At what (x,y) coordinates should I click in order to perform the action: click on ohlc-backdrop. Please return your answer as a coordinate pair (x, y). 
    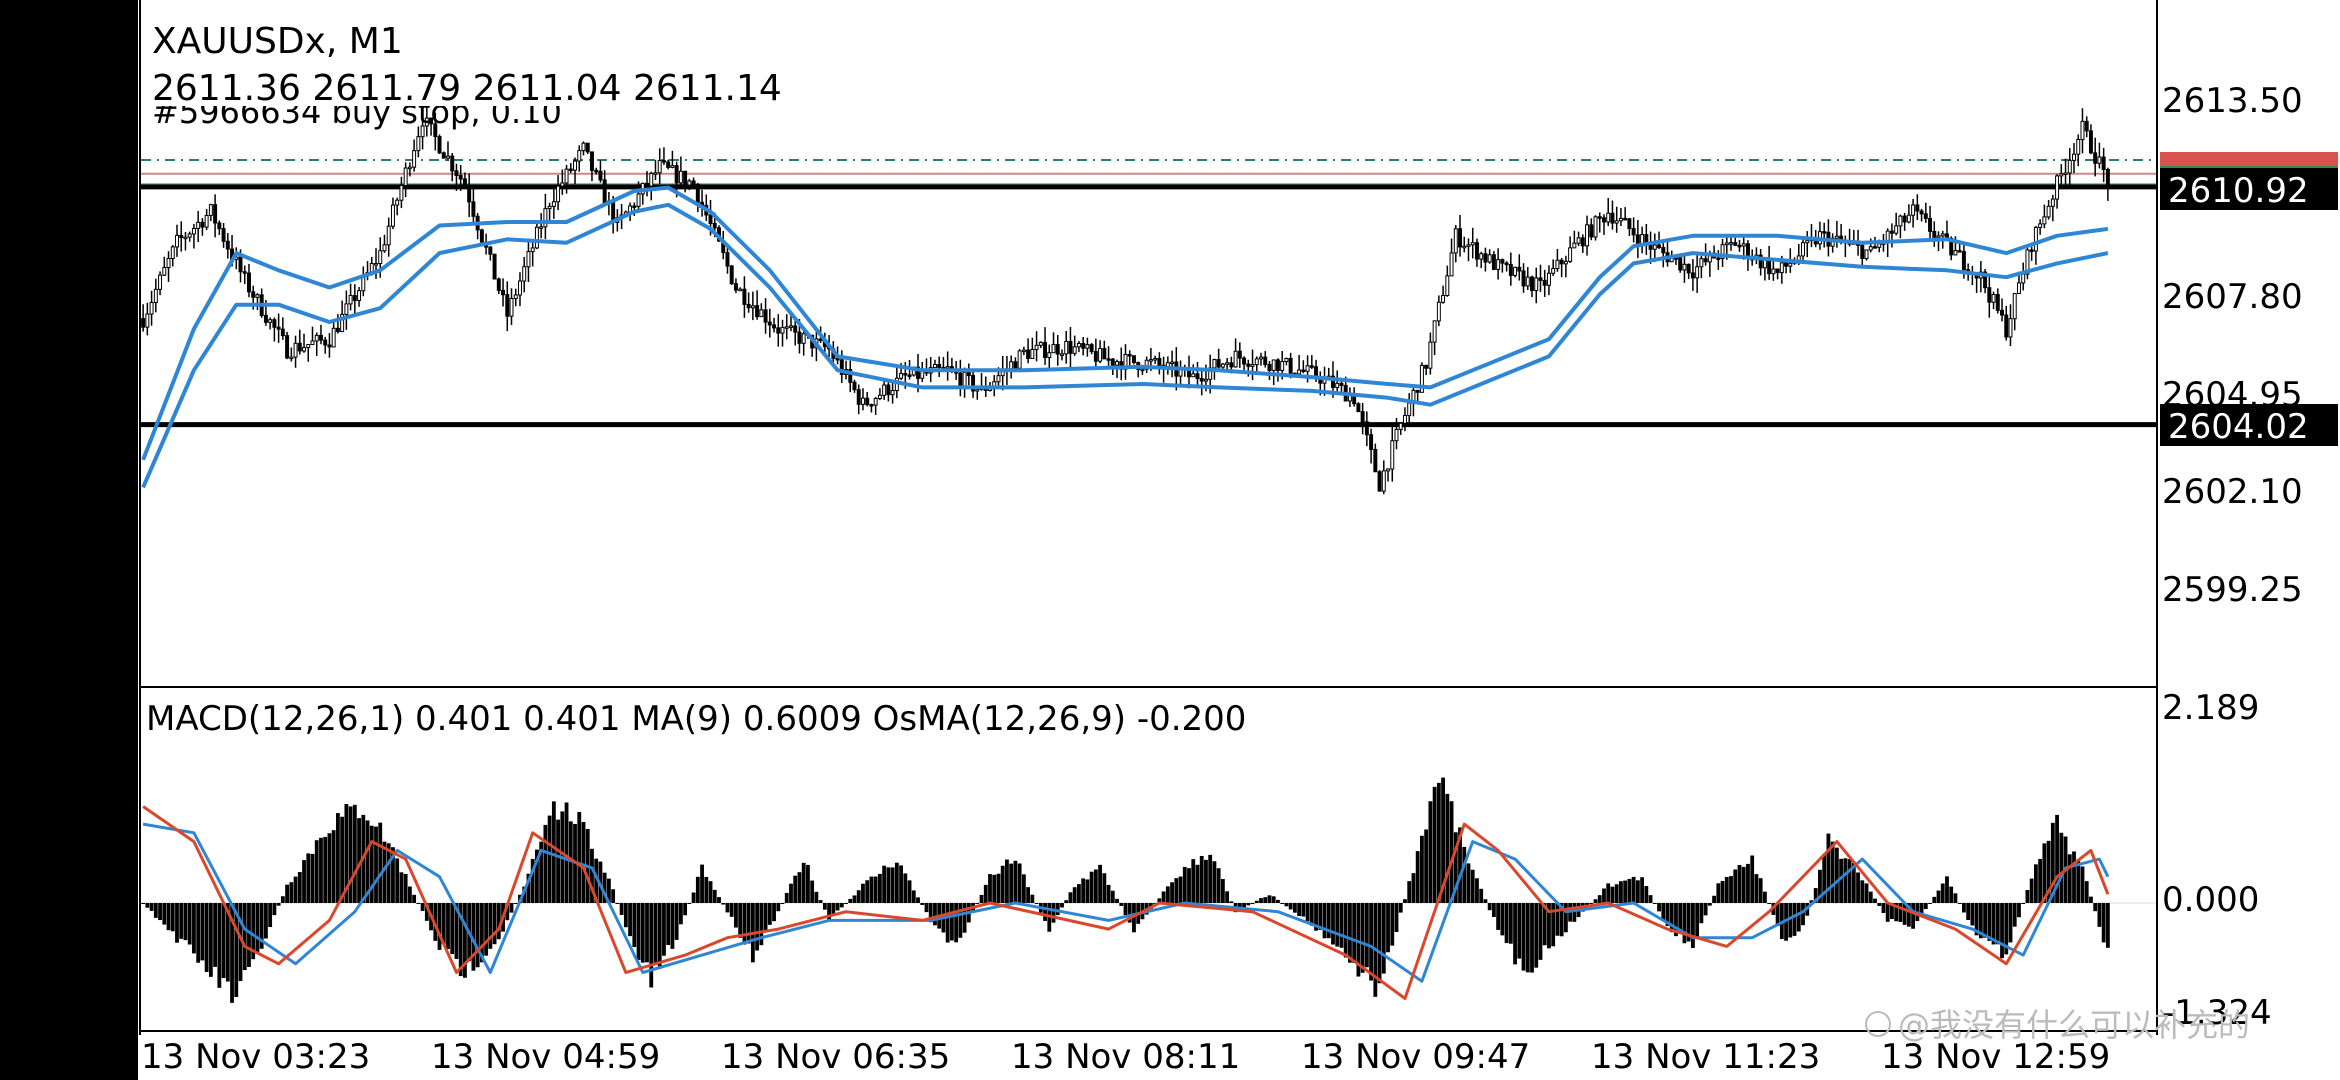
    Looking at the image, I should click on (453, 86).